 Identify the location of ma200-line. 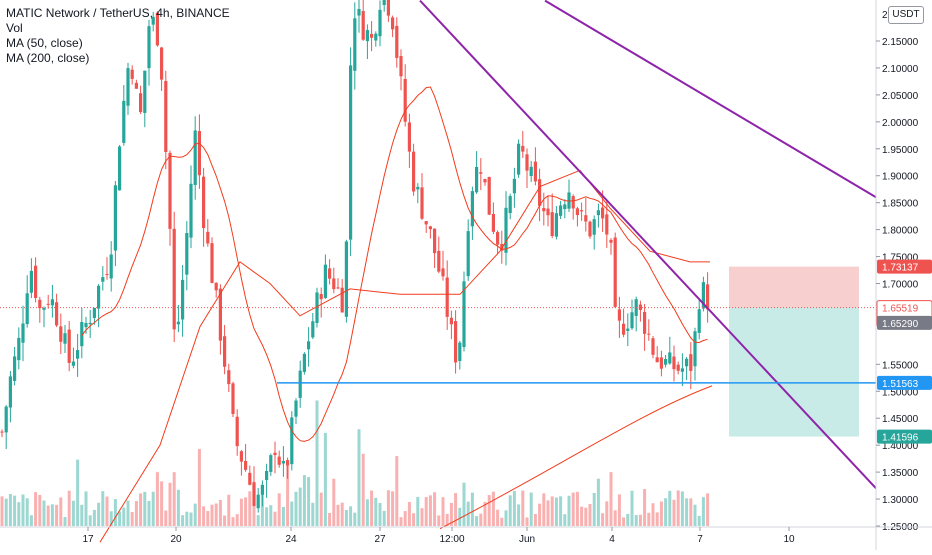
(576, 457).